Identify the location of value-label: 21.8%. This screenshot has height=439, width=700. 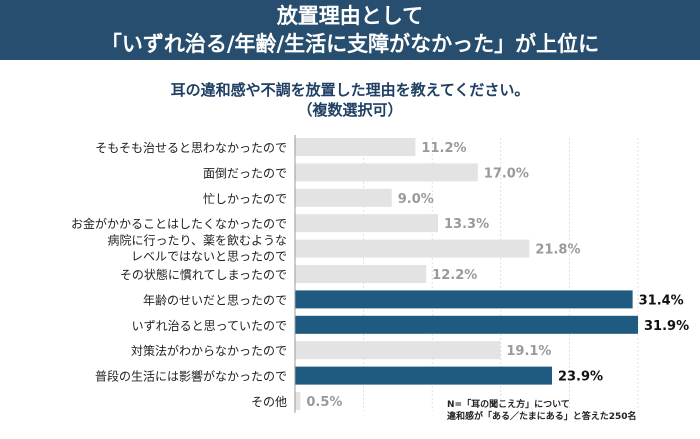
(557, 250).